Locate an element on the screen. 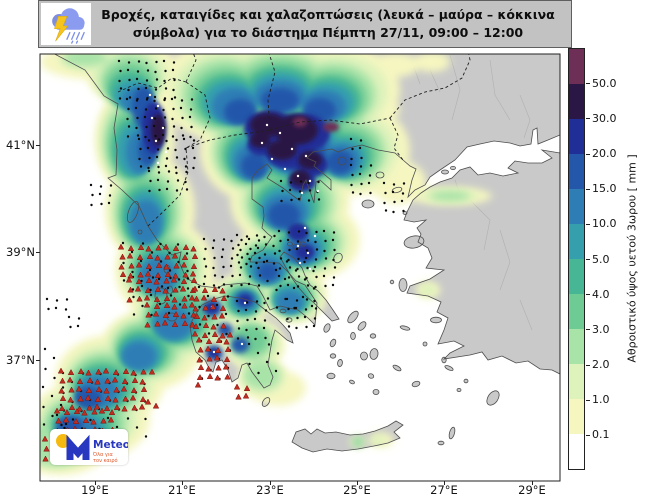 The width and height of the screenshot is (650, 498). x-tick-label: 21°E is located at coordinates (182, 490).